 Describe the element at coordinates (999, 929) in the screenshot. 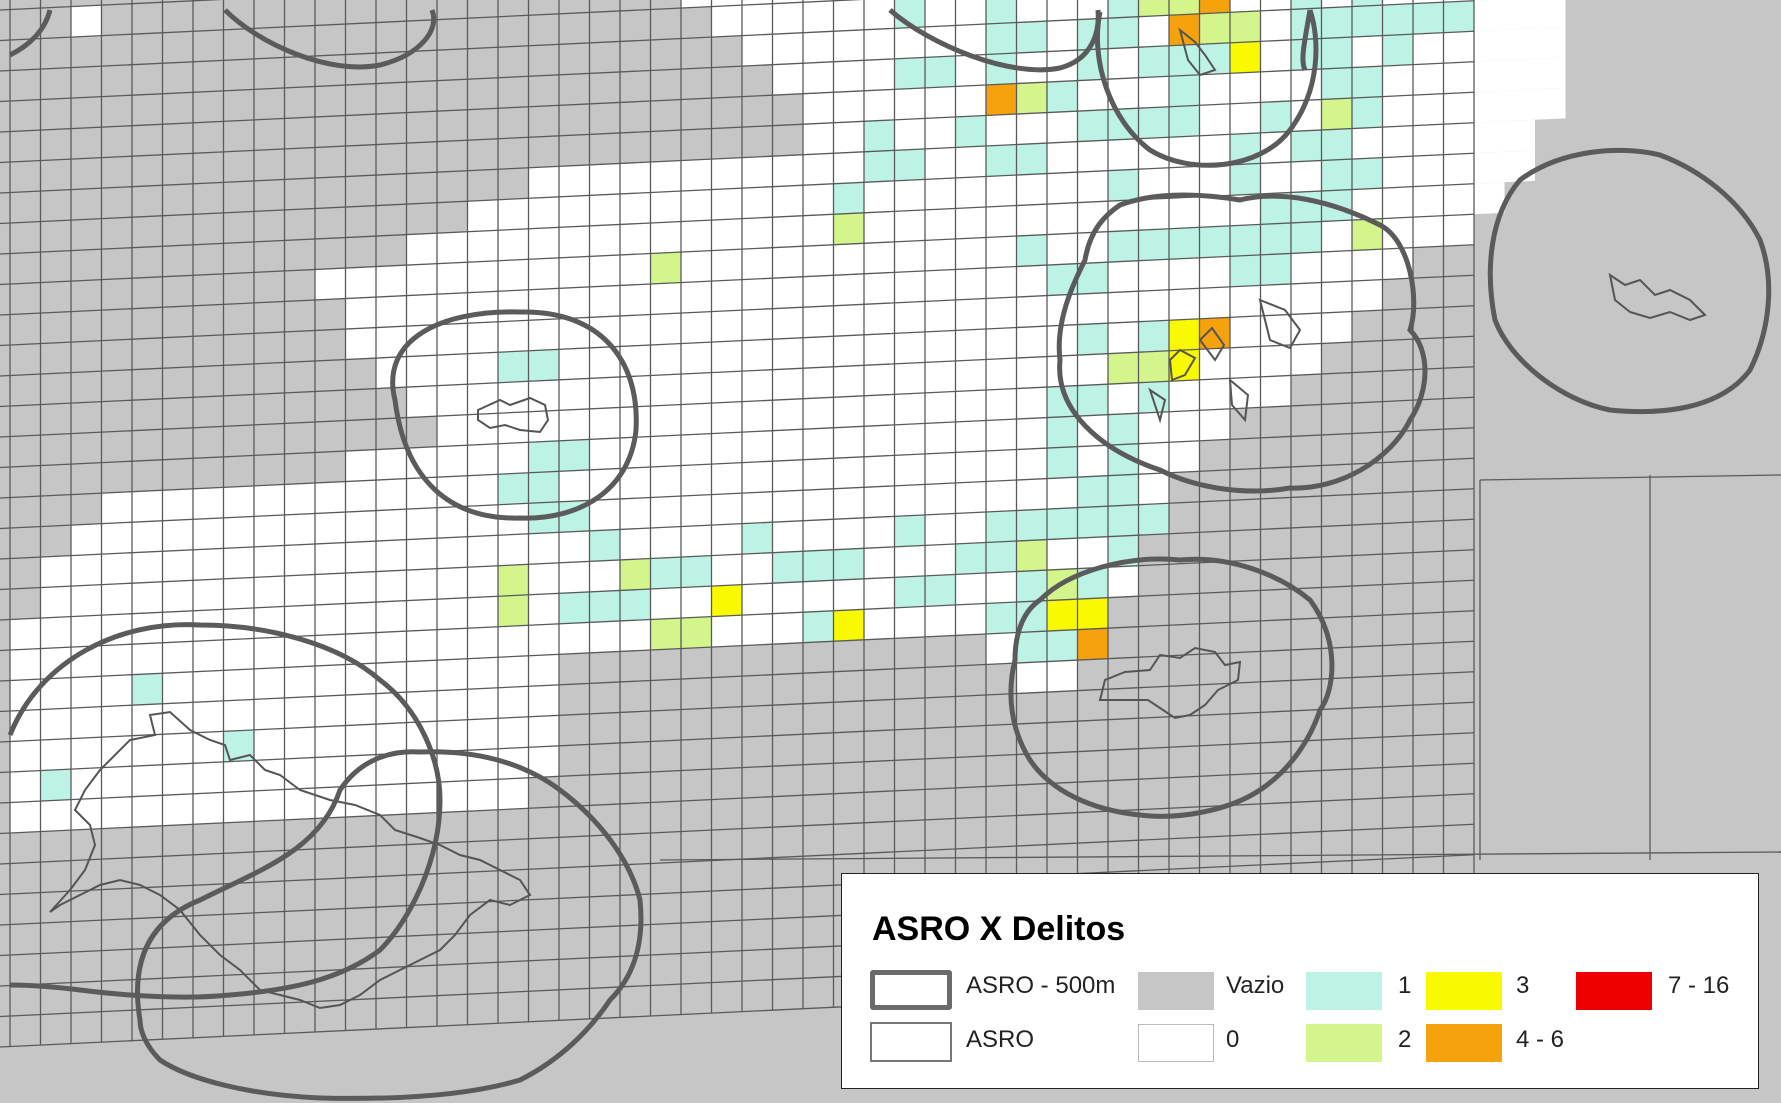

I see `legend-title: ASRO X Delitos` at that location.